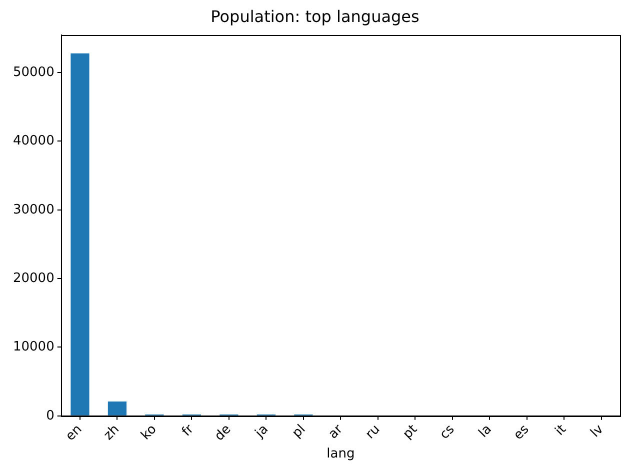 The height and width of the screenshot is (470, 630). What do you see at coordinates (188, 431) in the screenshot?
I see `x-tick-label: fr` at bounding box center [188, 431].